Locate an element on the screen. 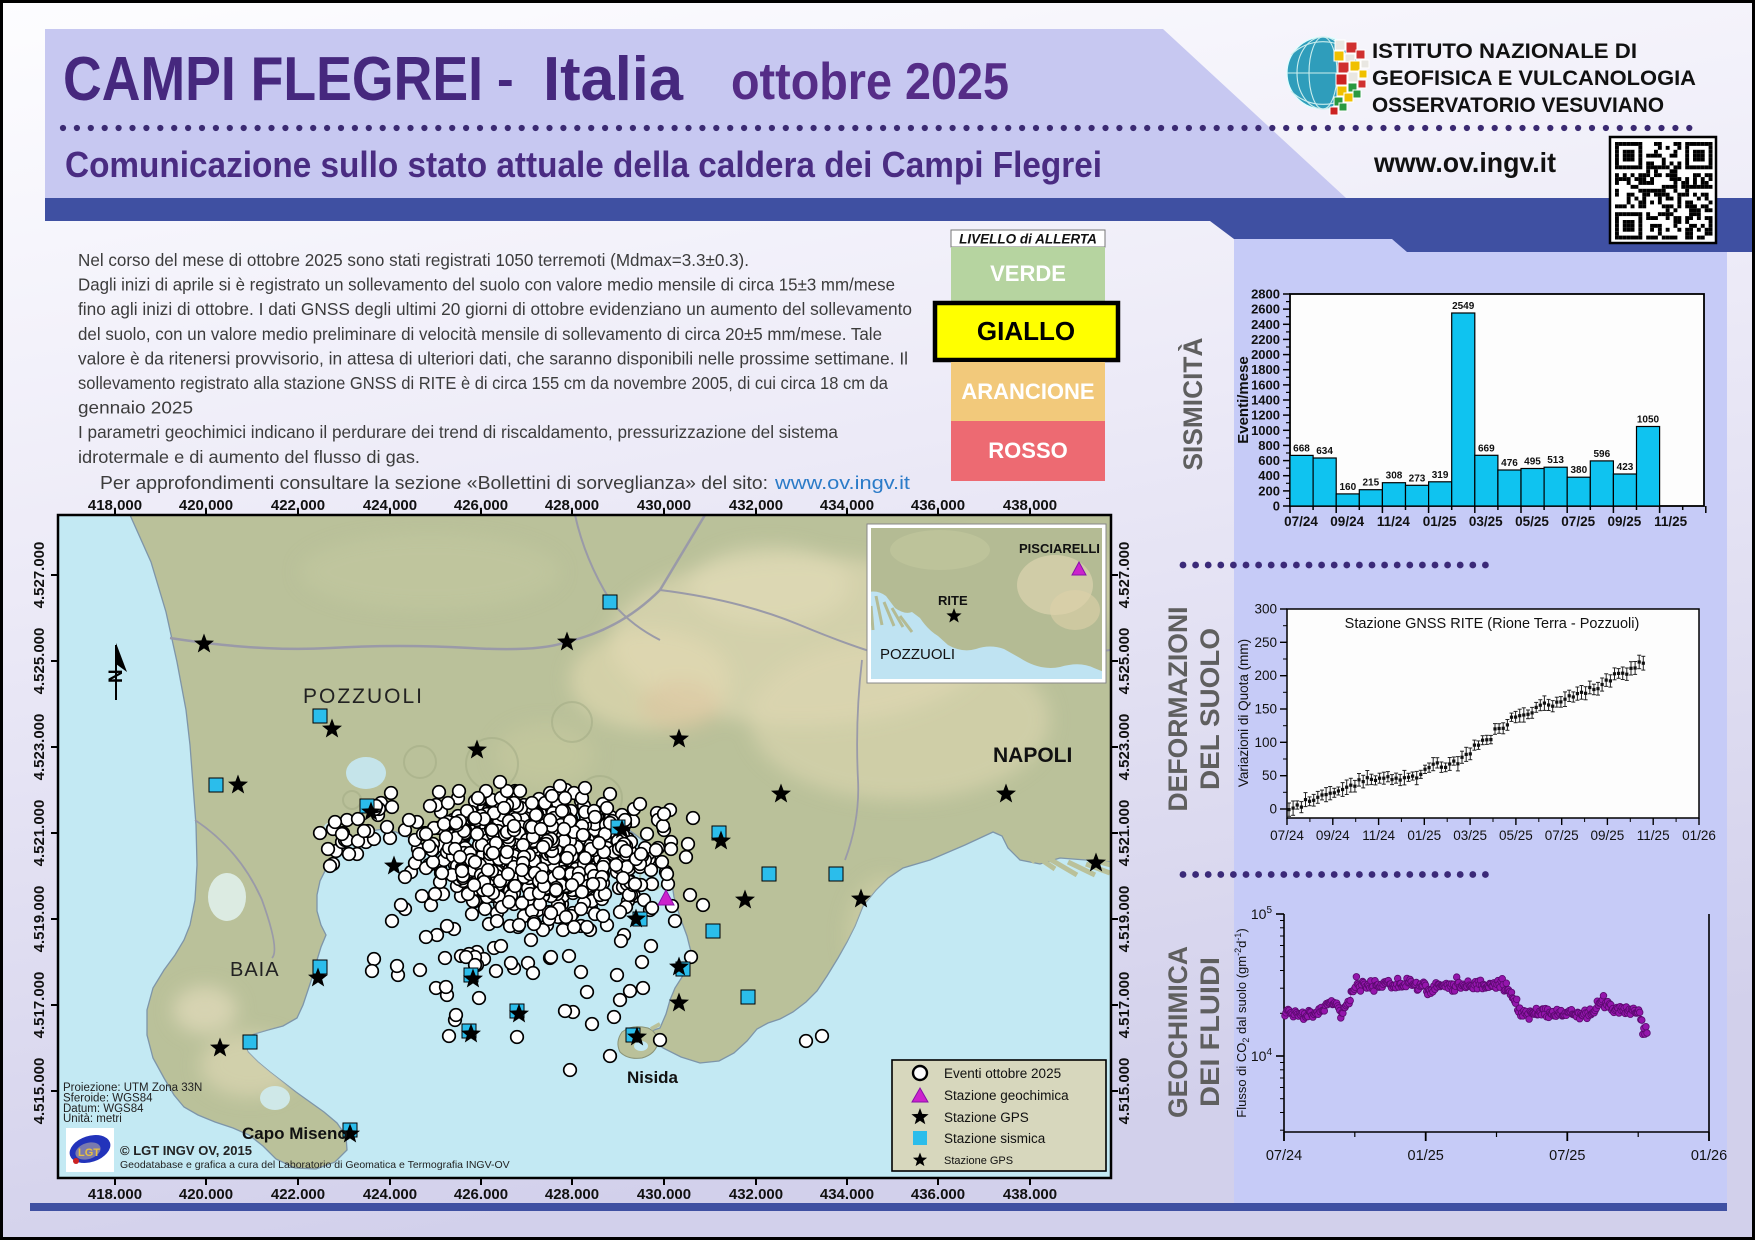 This screenshot has width=1755, height=1240. svg-text: 4.527.000 is located at coordinates (39, 575).